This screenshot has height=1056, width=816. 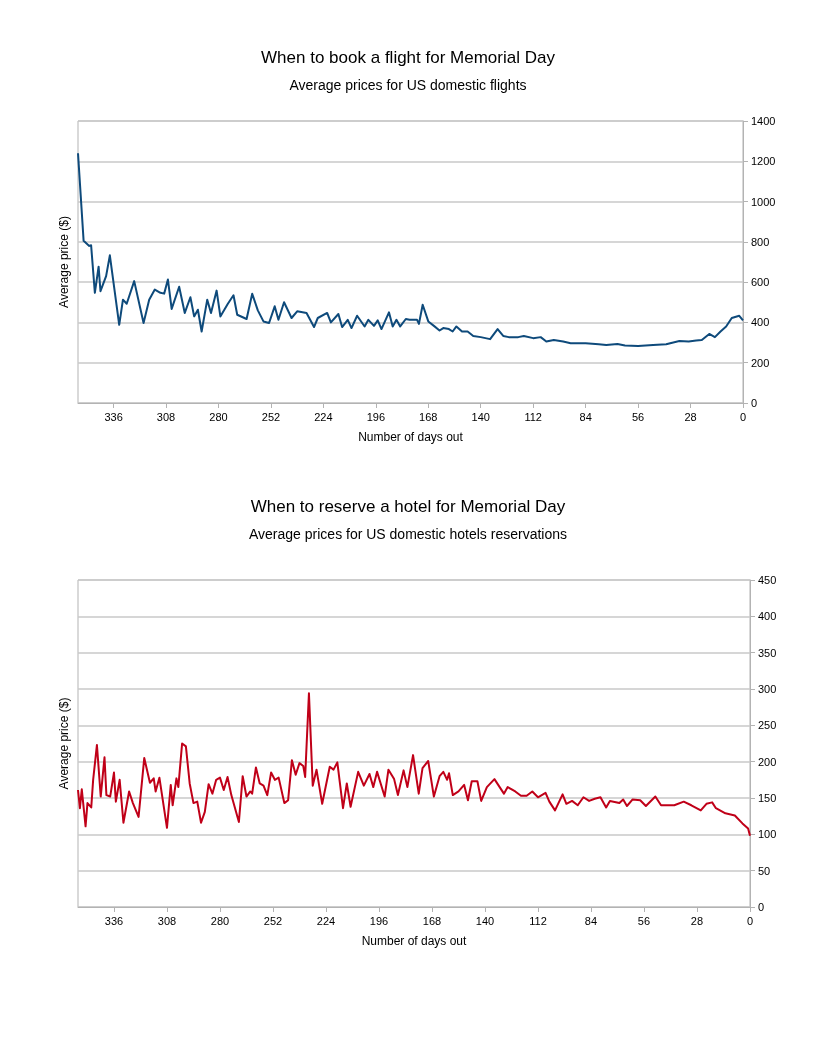 What do you see at coordinates (408, 506) in the screenshot?
I see `chart-title: When to reserve a hotel for Memorial Day` at bounding box center [408, 506].